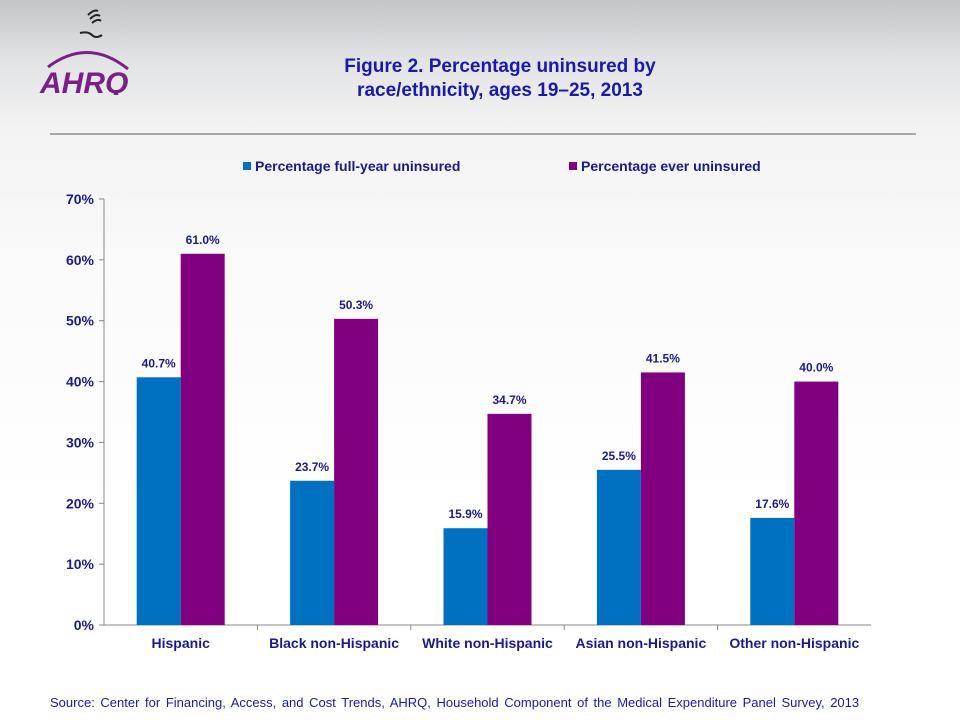 The height and width of the screenshot is (720, 960). Describe the element at coordinates (84, 52) in the screenshot. I see `ahrq-logo: AHRQ` at that location.